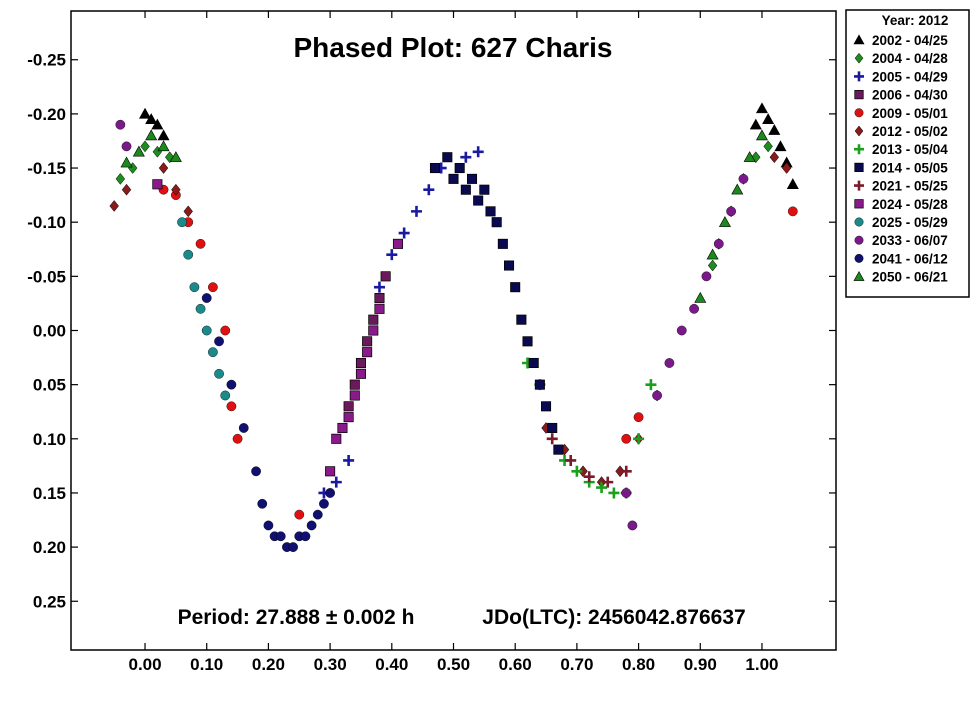 This screenshot has width=976, height=708. Describe the element at coordinates (49, 493) in the screenshot. I see `y-tick-label: 0.15` at that location.